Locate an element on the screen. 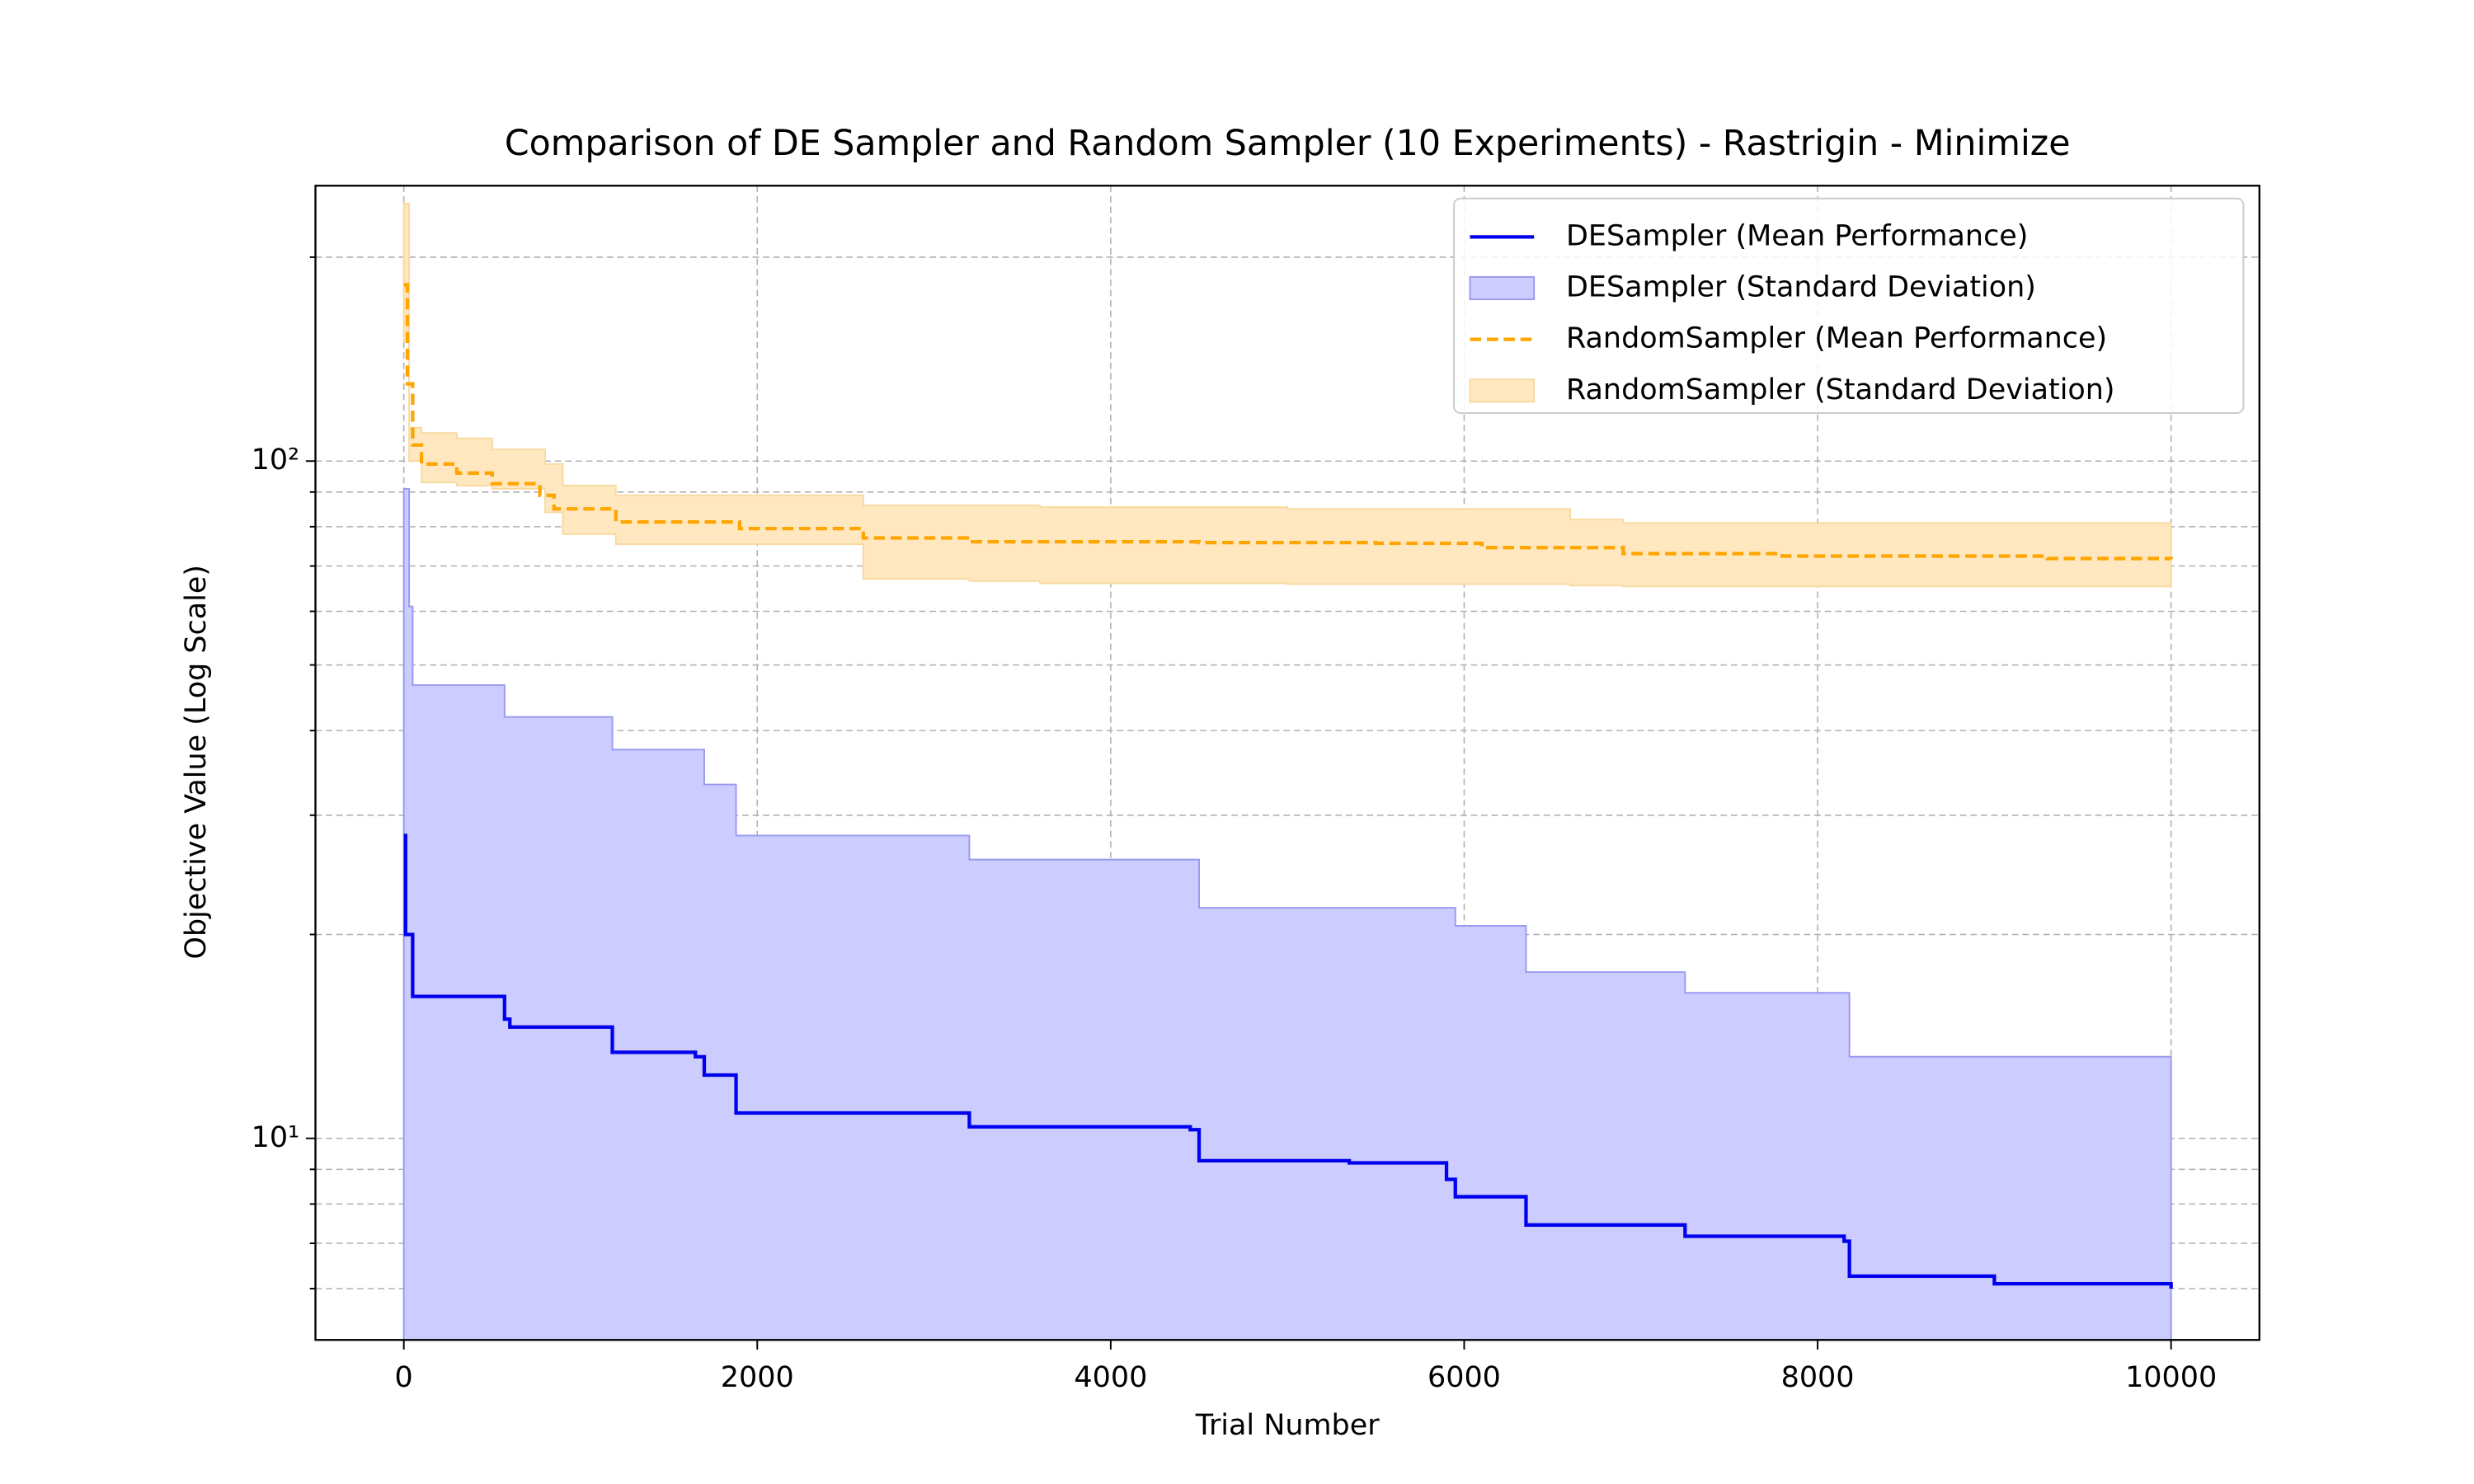 The height and width of the screenshot is (1484, 2474). x-tick-label: 8000 is located at coordinates (1818, 1377).